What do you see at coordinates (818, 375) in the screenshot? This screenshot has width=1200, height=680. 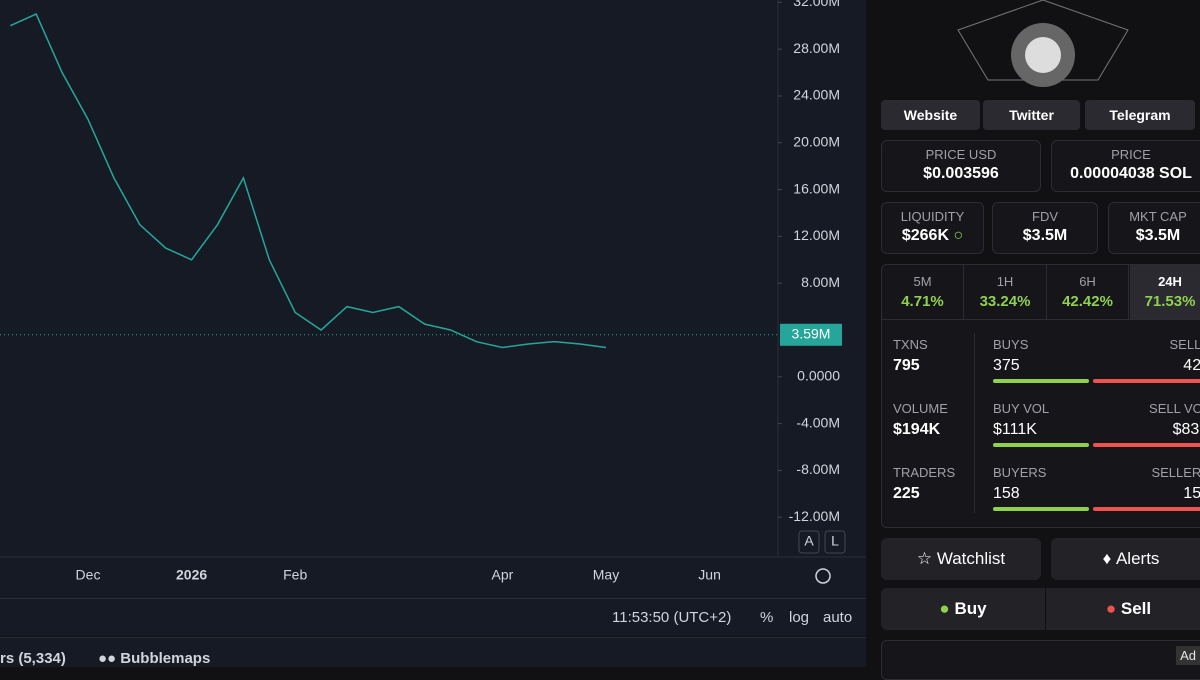 I see `y-tick-label: 0.0000` at bounding box center [818, 375].